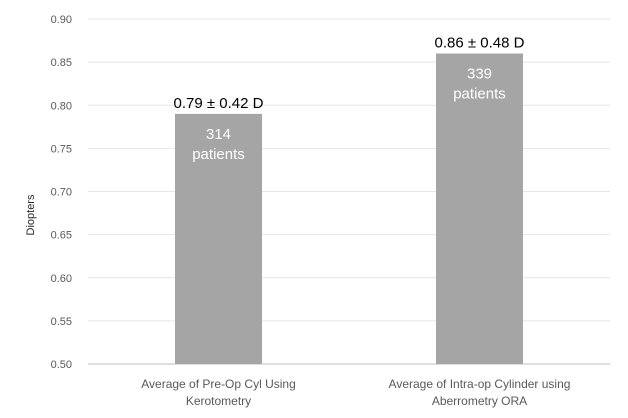  What do you see at coordinates (61, 106) in the screenshot?
I see `y-tick-label: 0.80` at bounding box center [61, 106].